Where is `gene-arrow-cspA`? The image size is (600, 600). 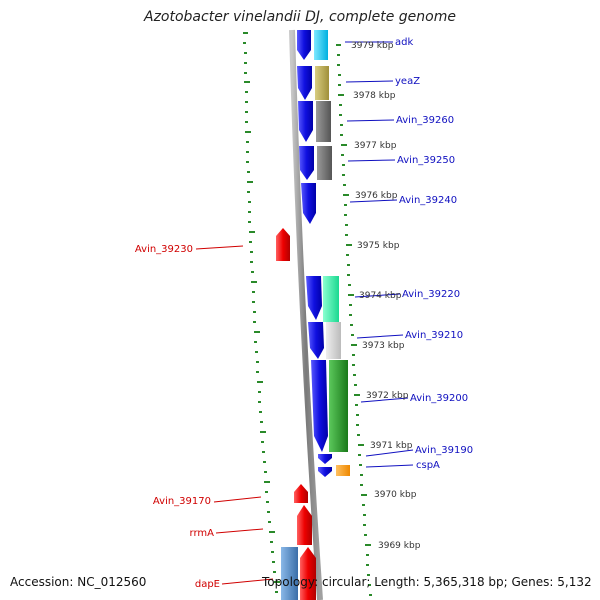 gene-arrow-cspA is located at coordinates (325, 472).